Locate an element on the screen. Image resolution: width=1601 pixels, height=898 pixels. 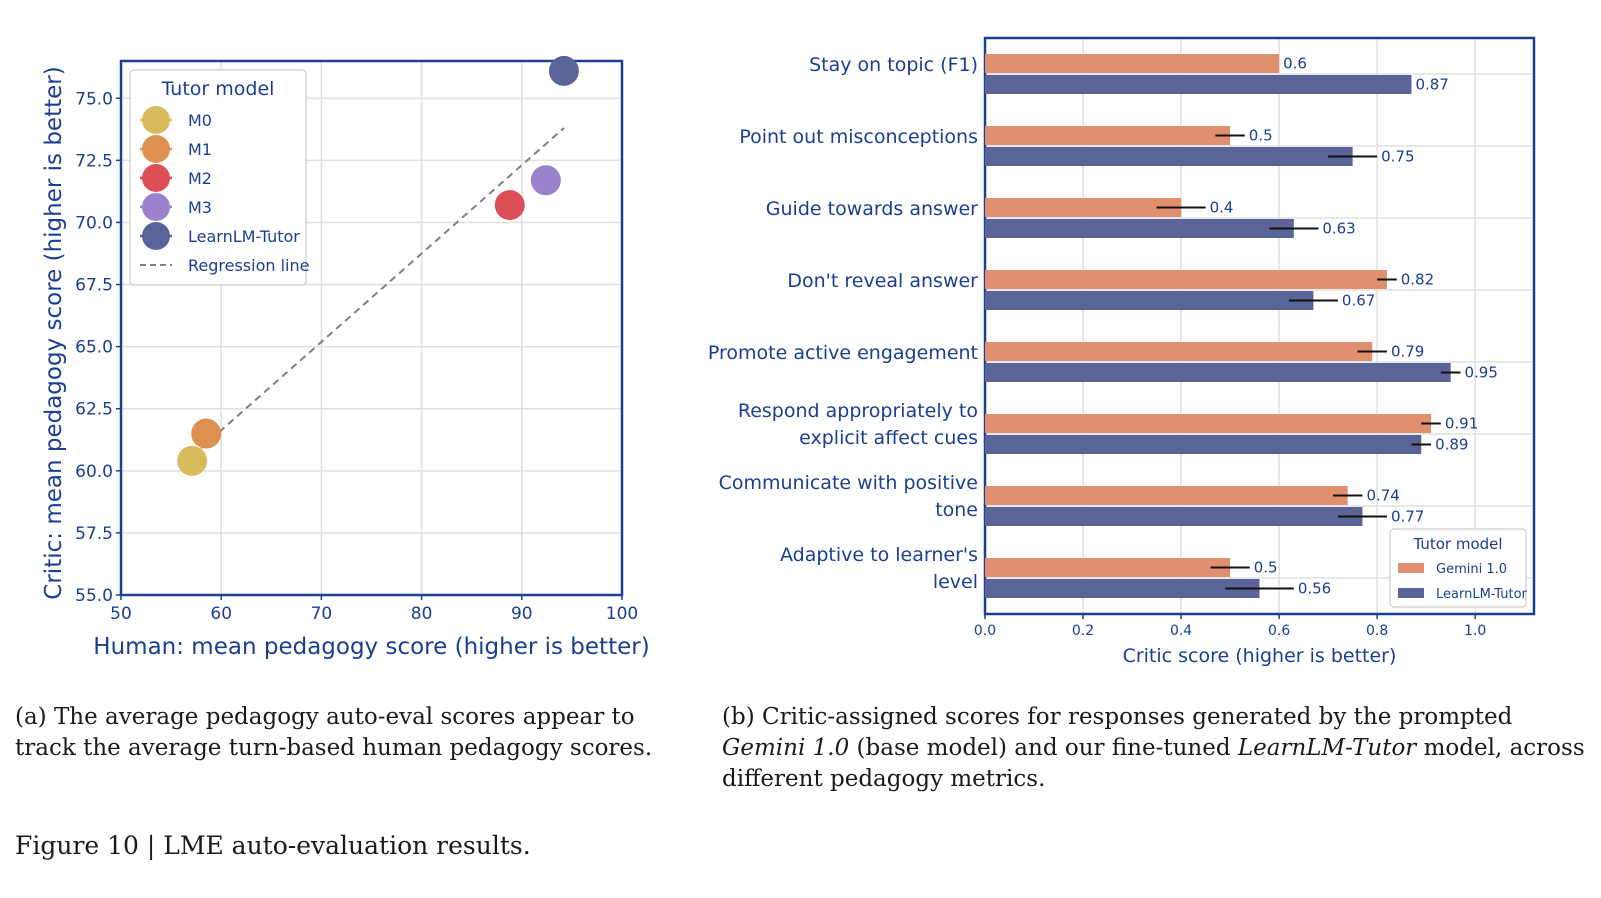
caption-b-text-2: (base model) and our fine-tuned is located at coordinates (1043, 748).